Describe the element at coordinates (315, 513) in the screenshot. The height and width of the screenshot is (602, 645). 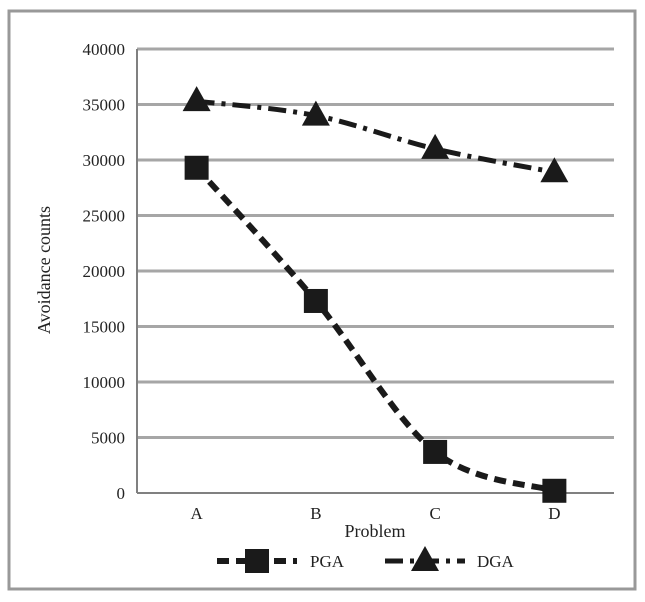
I see `x-tick-label: B` at that location.